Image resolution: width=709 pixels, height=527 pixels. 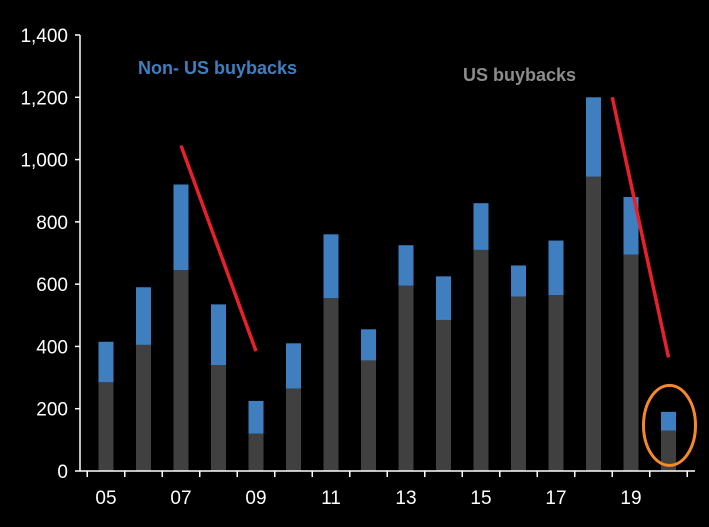 What do you see at coordinates (518, 281) in the screenshot?
I see `bar-non-us-2016` at bounding box center [518, 281].